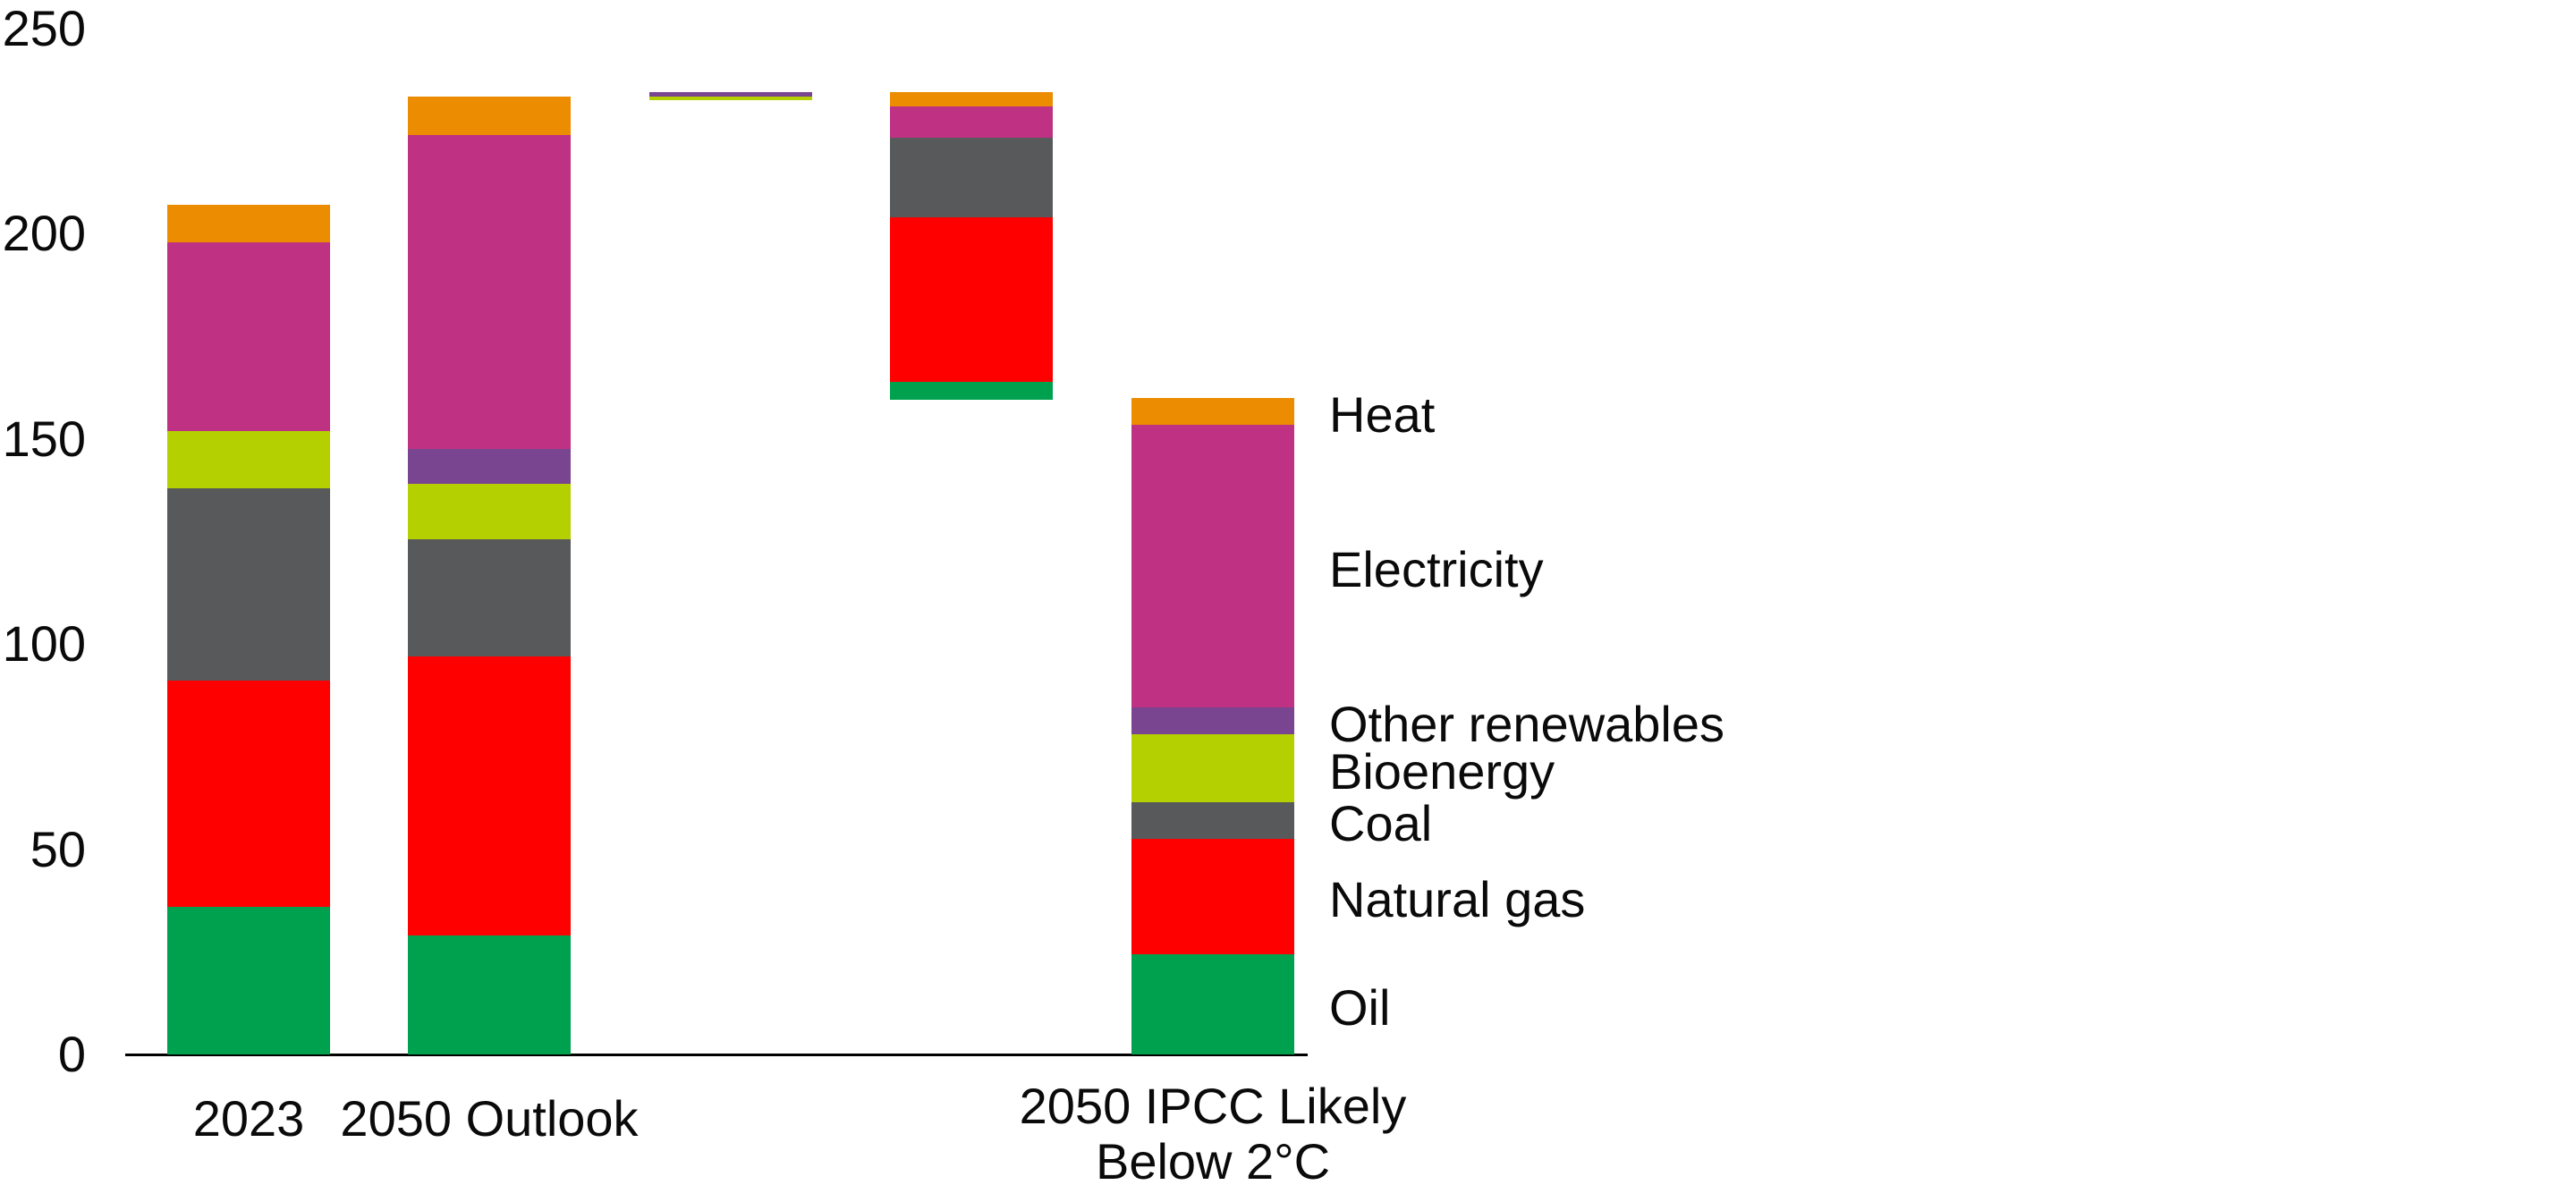 The height and width of the screenshot is (1185, 2576). Describe the element at coordinates (1360, 1007) in the screenshot. I see `legend-label-oil: Oil` at that location.